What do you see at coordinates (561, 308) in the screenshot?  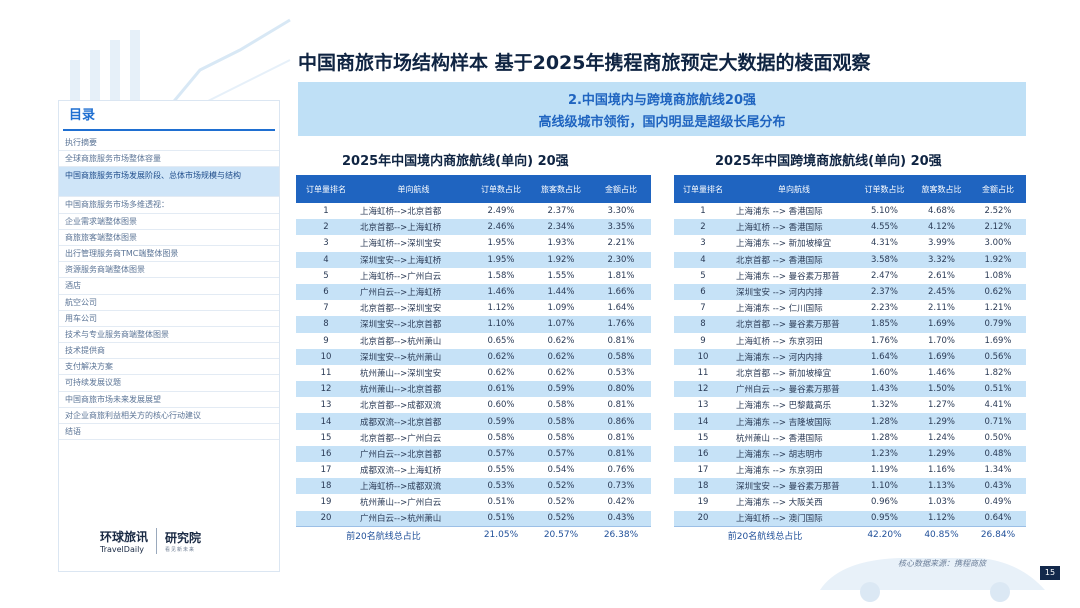 I see `passenger-share-cell: 1.09%` at bounding box center [561, 308].